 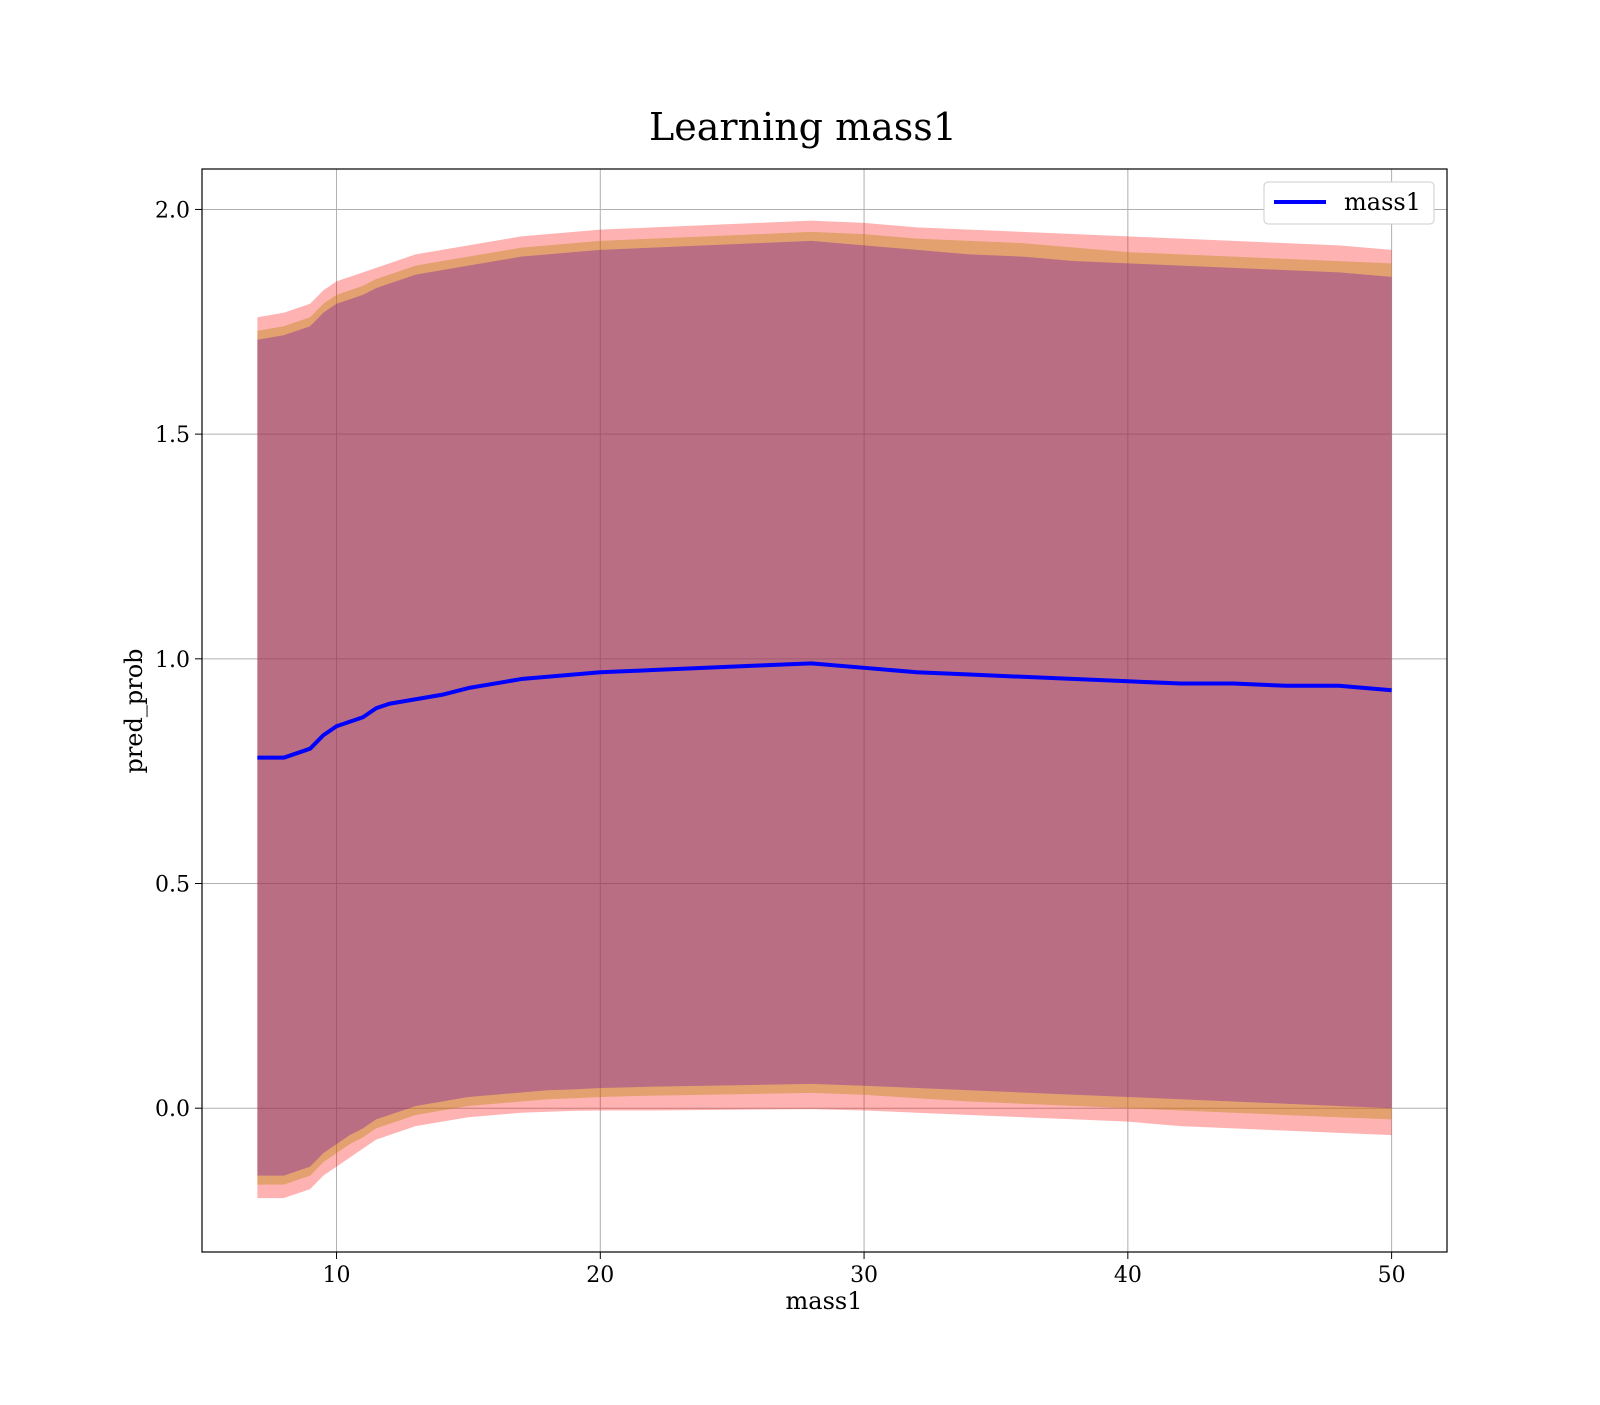 I want to click on y-tick-label: 2.0, so click(x=172, y=210).